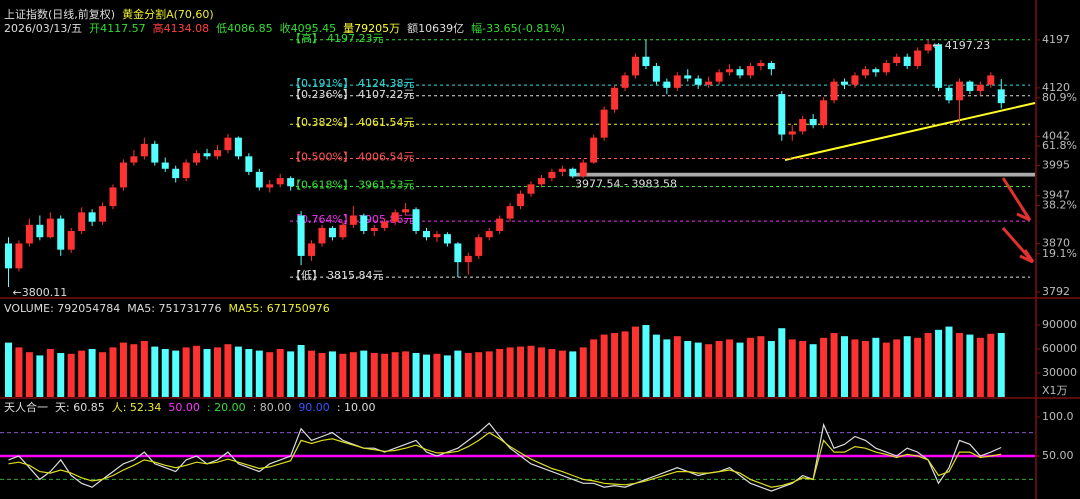 Image resolution: width=1080 pixels, height=499 pixels. I want to click on y-tick-label: 4120, so click(1056, 87).